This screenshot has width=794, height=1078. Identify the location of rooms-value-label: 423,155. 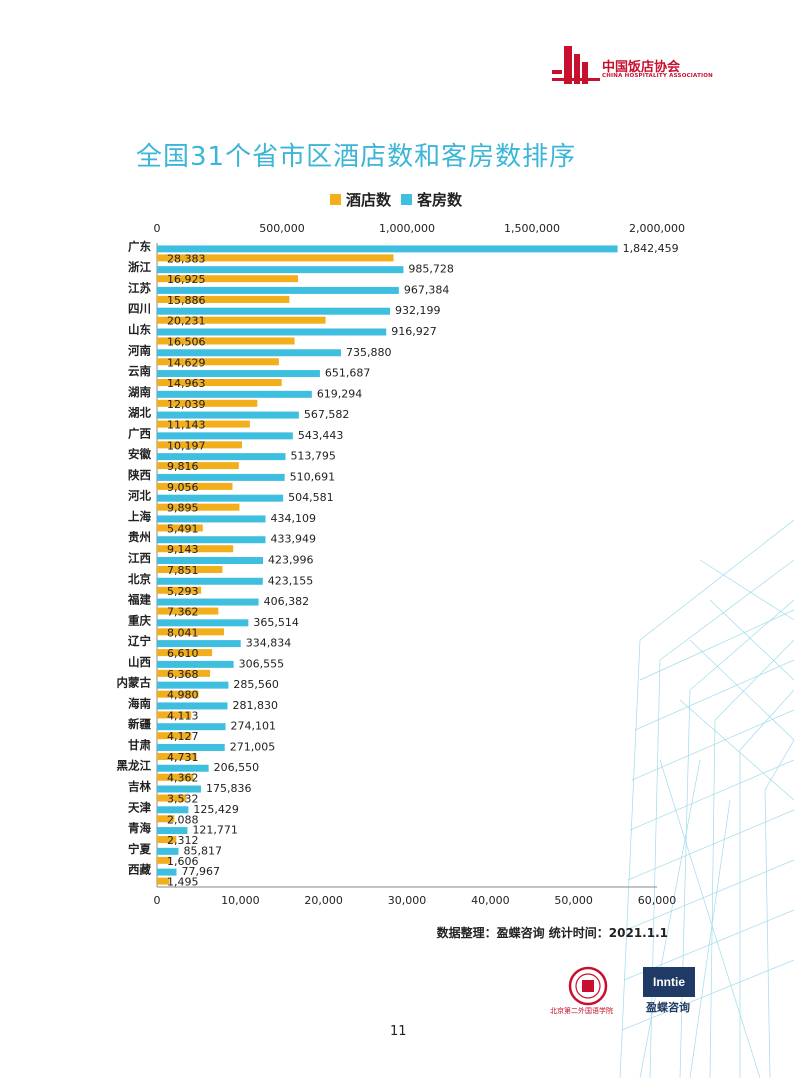
(291, 580).